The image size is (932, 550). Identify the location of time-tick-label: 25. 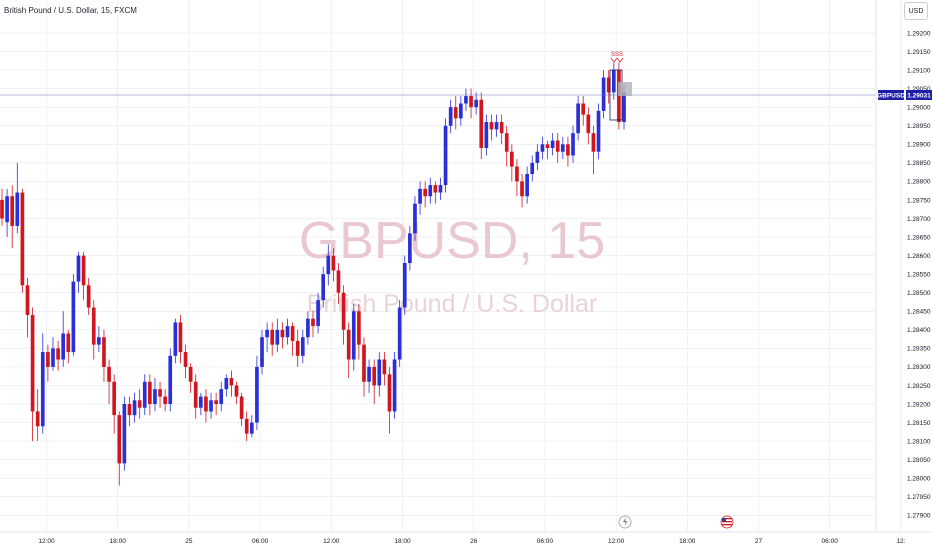
(189, 541).